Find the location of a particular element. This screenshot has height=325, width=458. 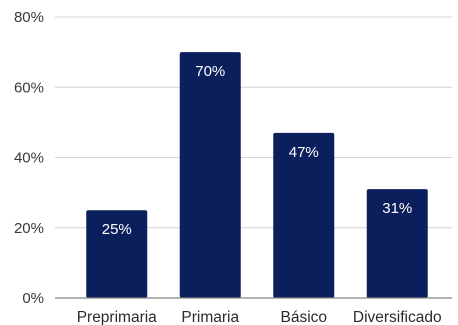

bar-data-label: 31% is located at coordinates (397, 208).